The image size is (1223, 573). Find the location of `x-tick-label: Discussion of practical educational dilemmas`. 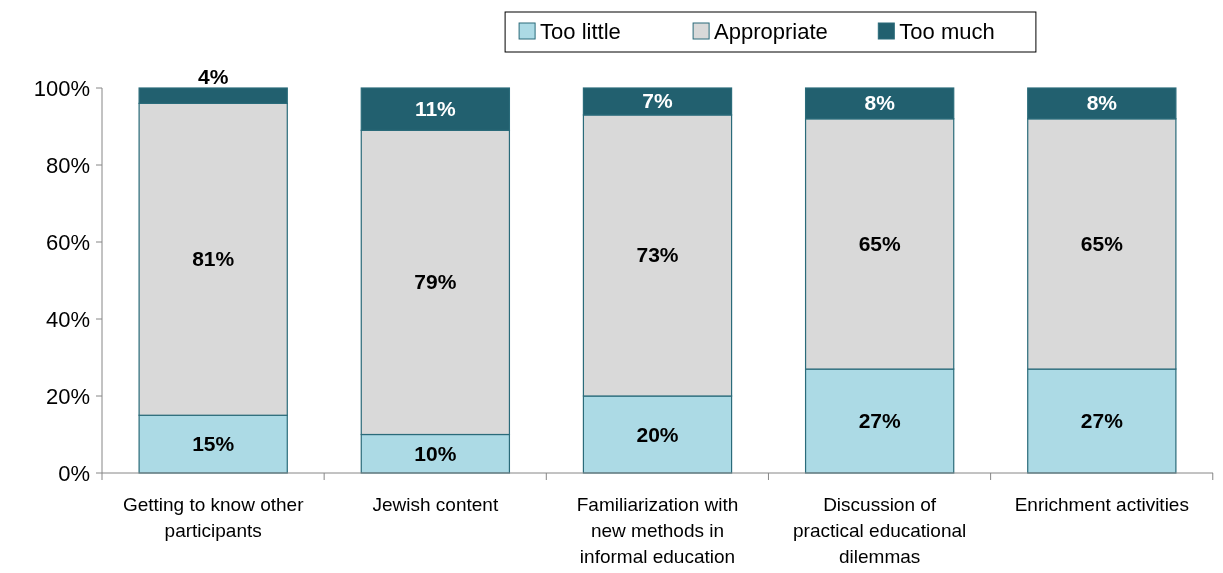

x-tick-label: Discussion of practical educational dilemmas is located at coordinates (880, 530).